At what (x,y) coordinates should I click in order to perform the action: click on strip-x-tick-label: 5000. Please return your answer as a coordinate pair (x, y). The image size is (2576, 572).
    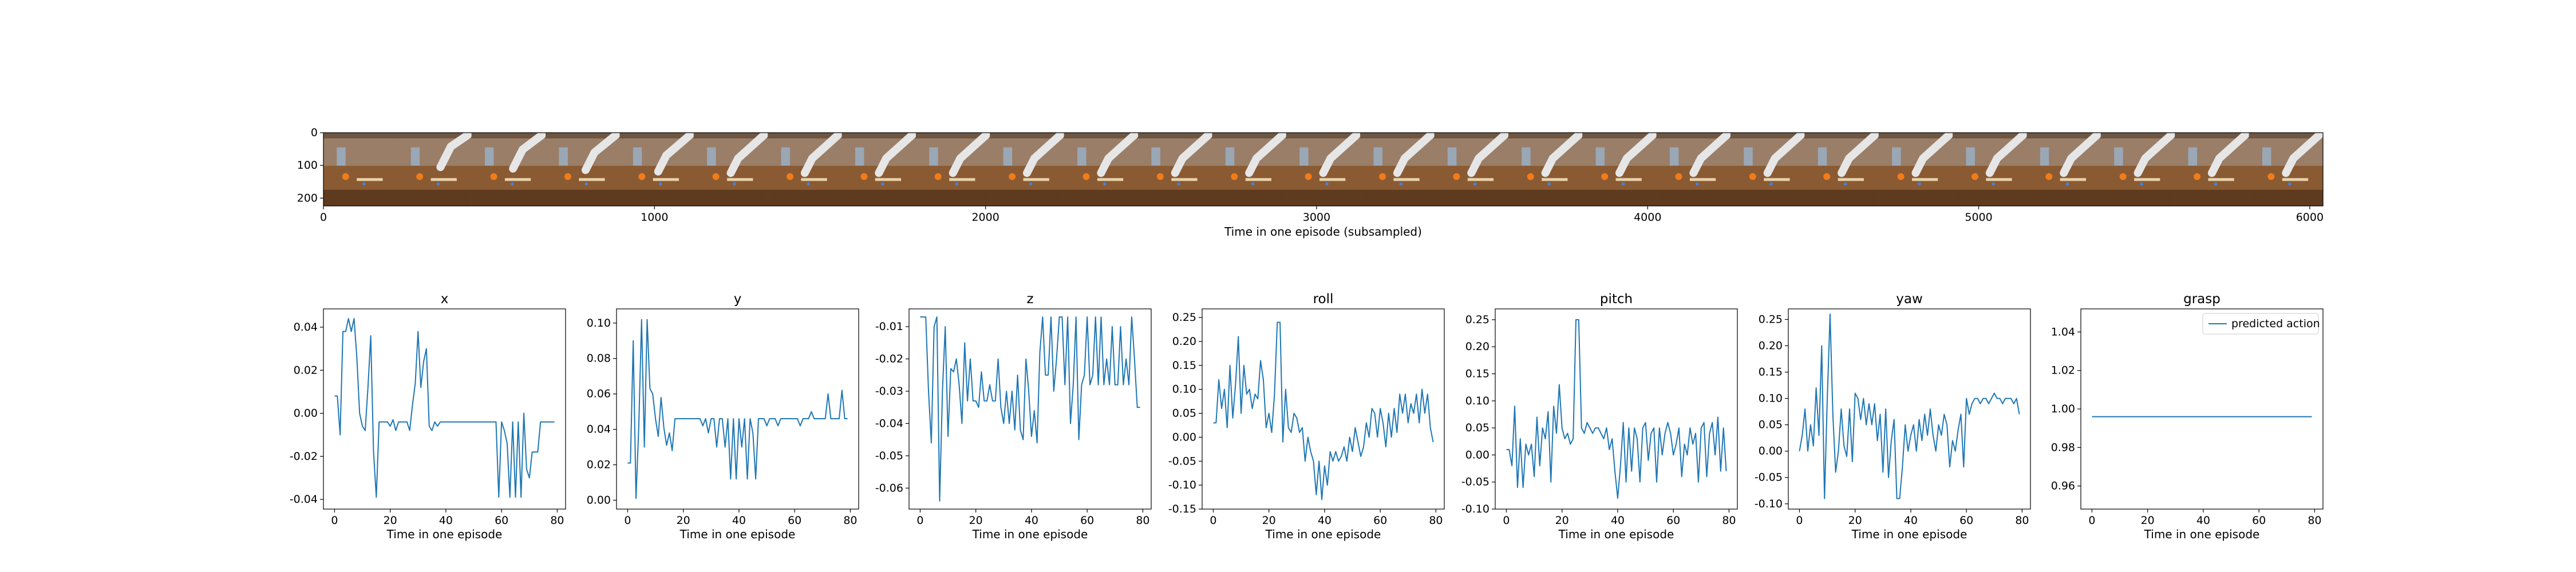
    Looking at the image, I should click on (1978, 217).